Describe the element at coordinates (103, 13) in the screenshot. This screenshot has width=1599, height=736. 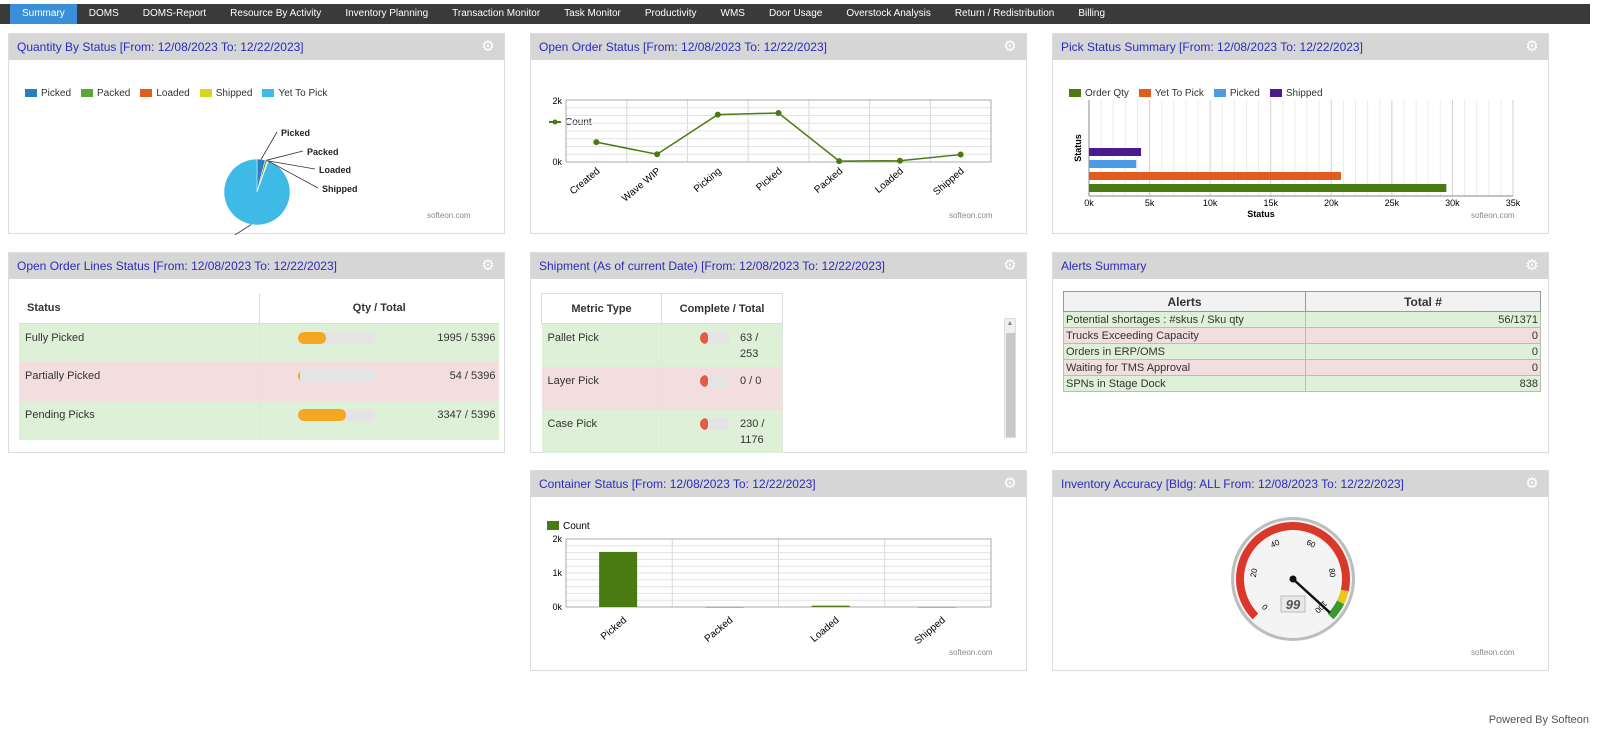
I see `tab-doms: DOMS` at that location.